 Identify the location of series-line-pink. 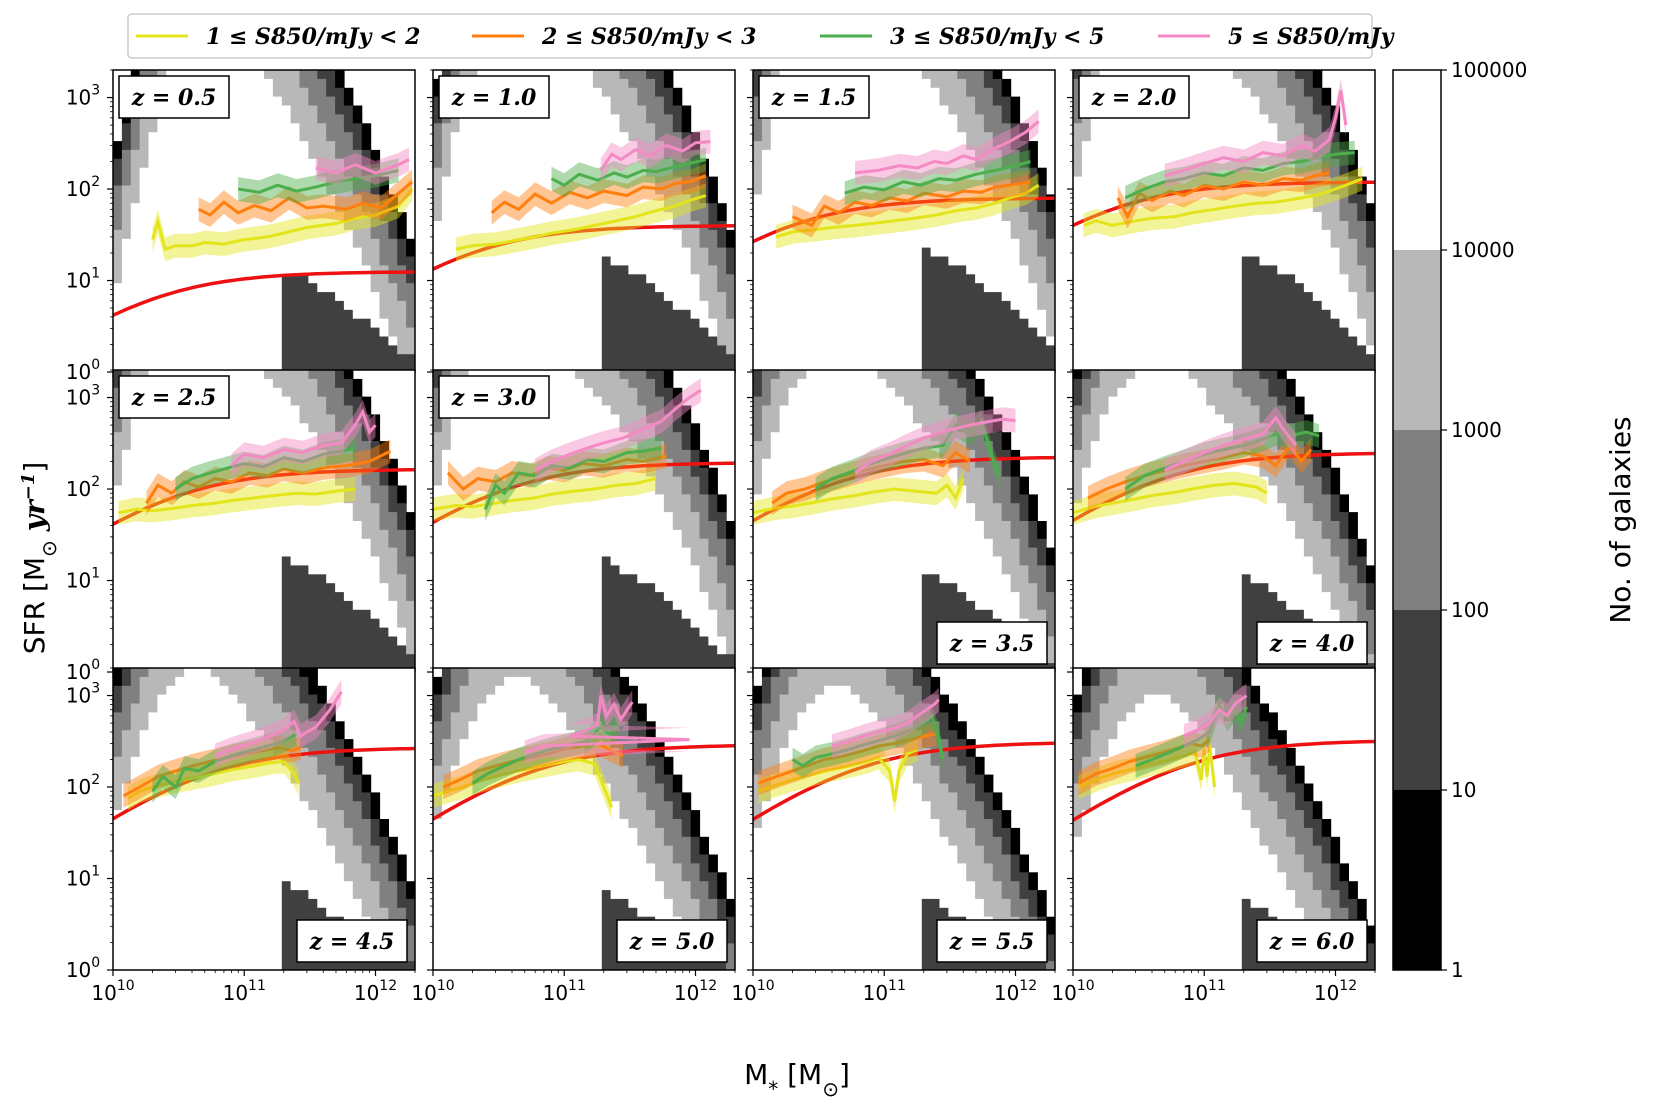
(655, 156).